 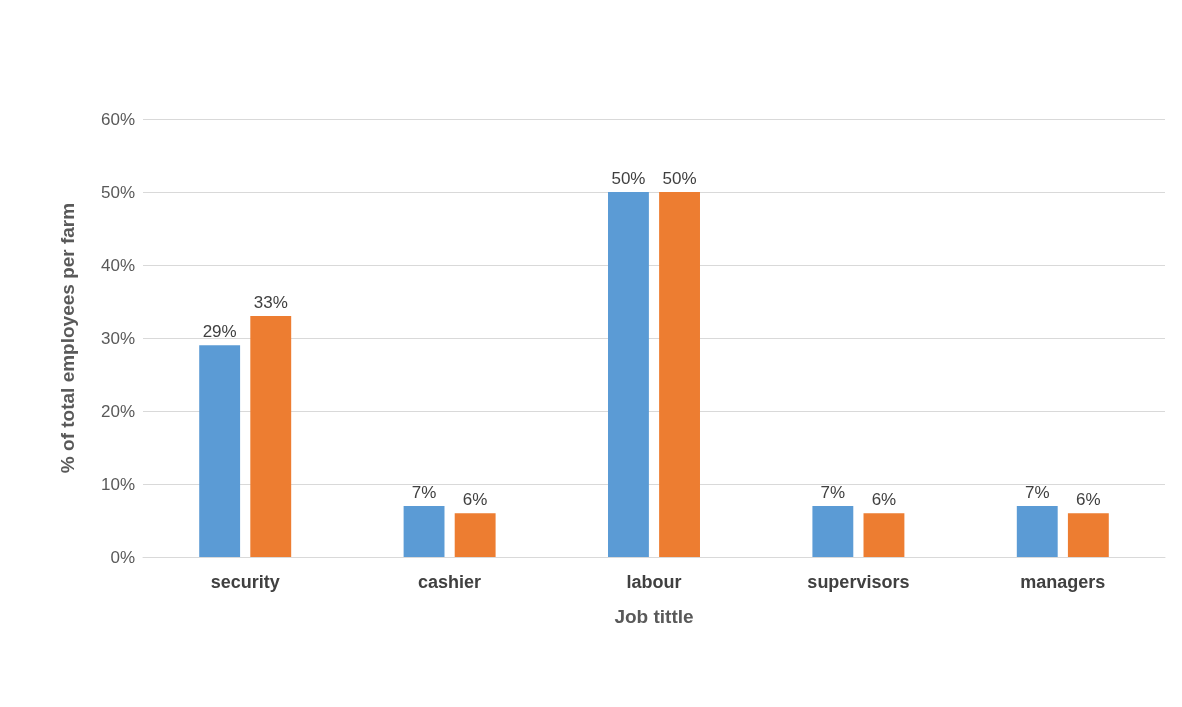 I want to click on y-tick-label: 20%, so click(x=117, y=411).